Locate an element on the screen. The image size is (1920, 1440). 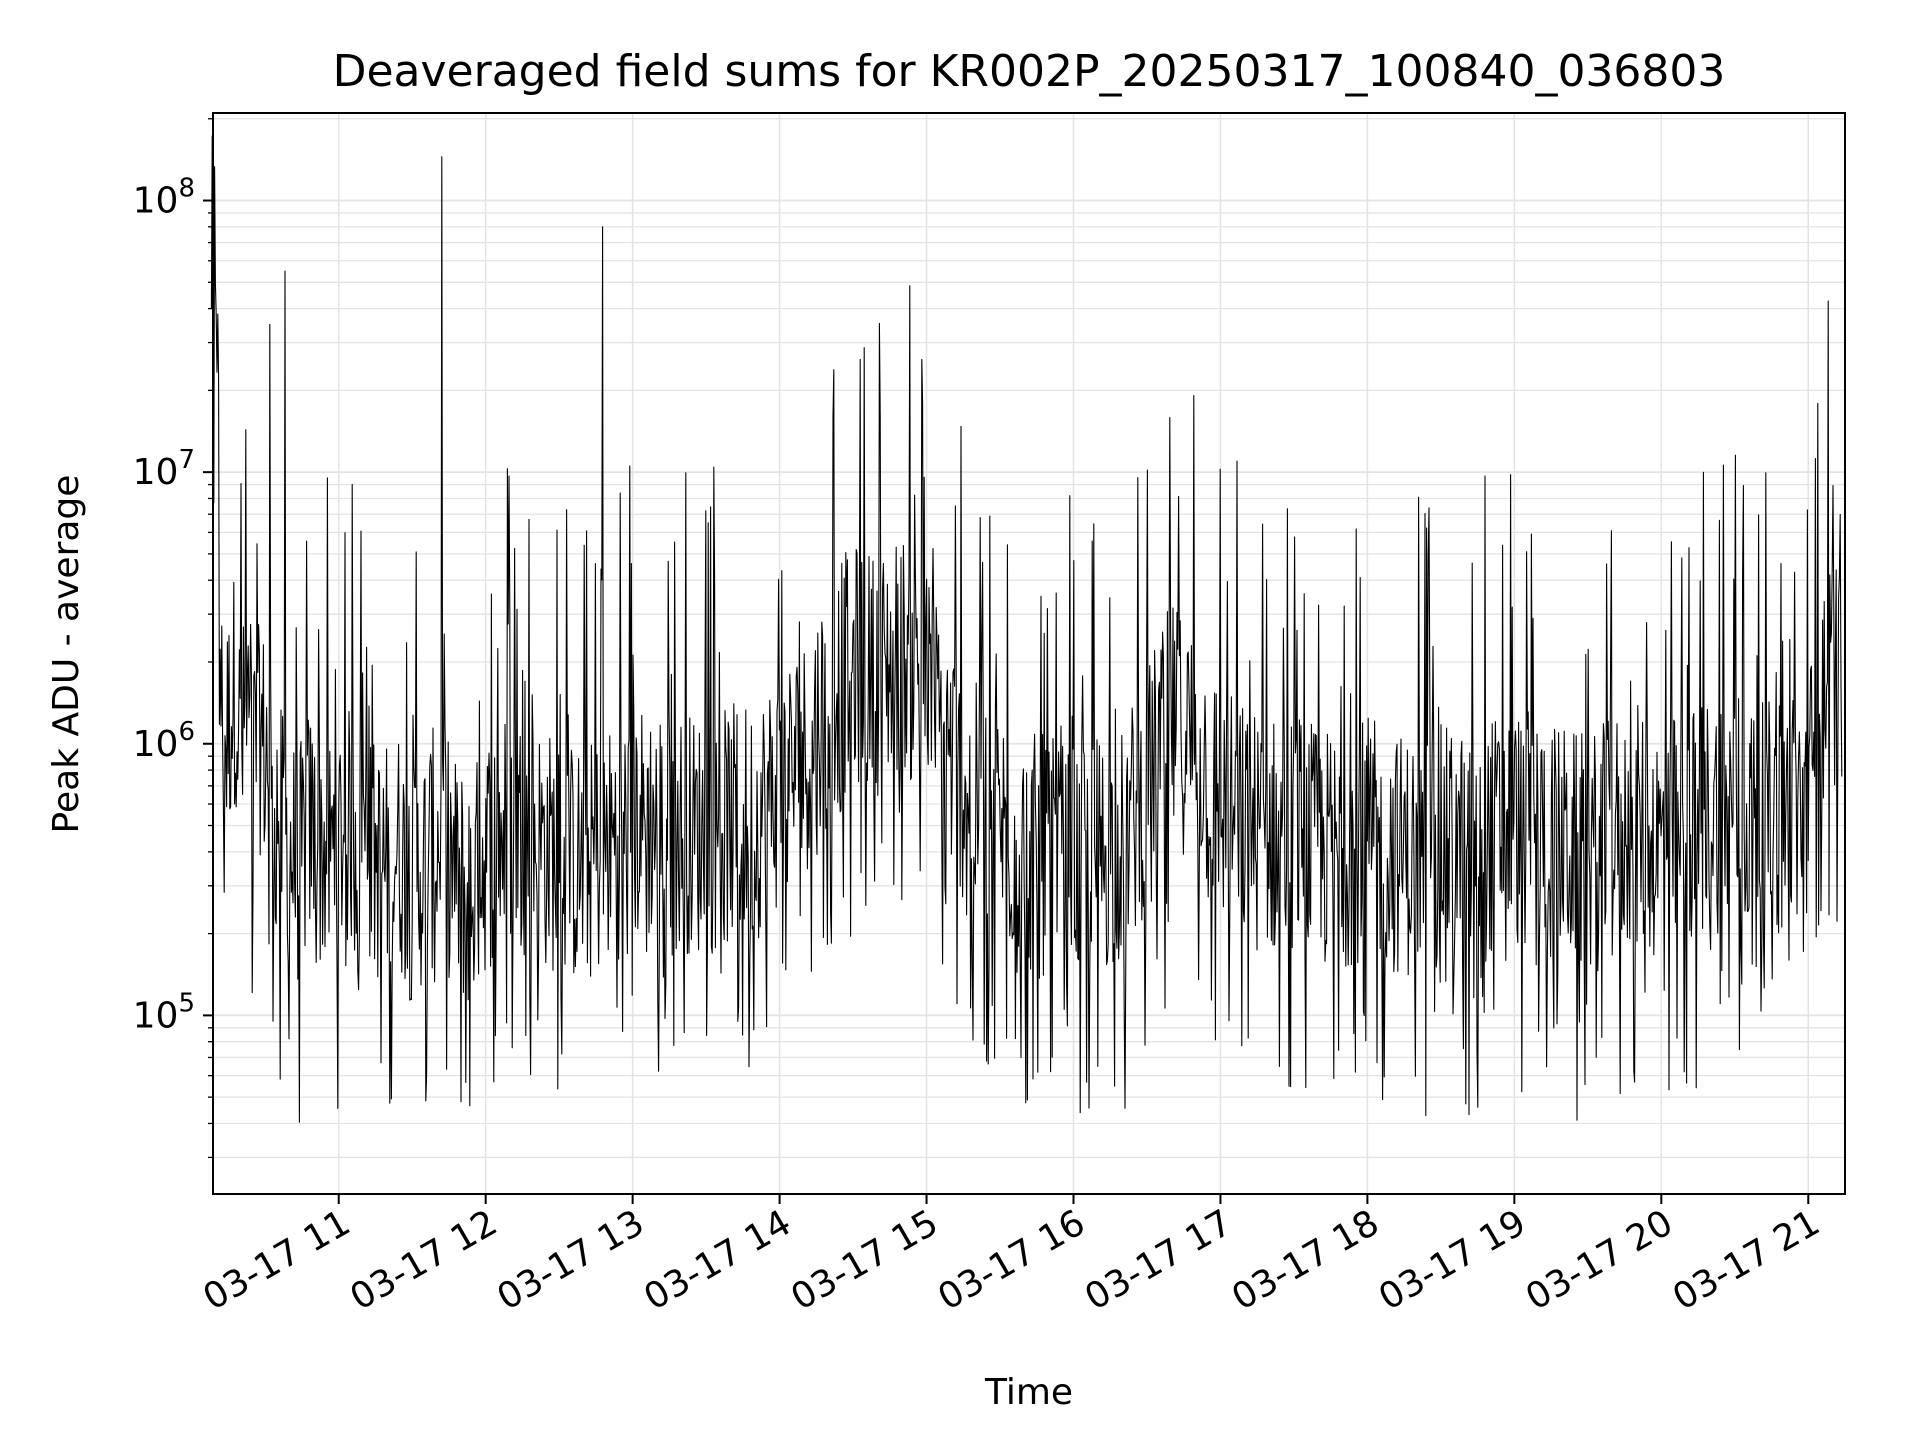
y-tick-label: 10⁶ is located at coordinates (164, 741).